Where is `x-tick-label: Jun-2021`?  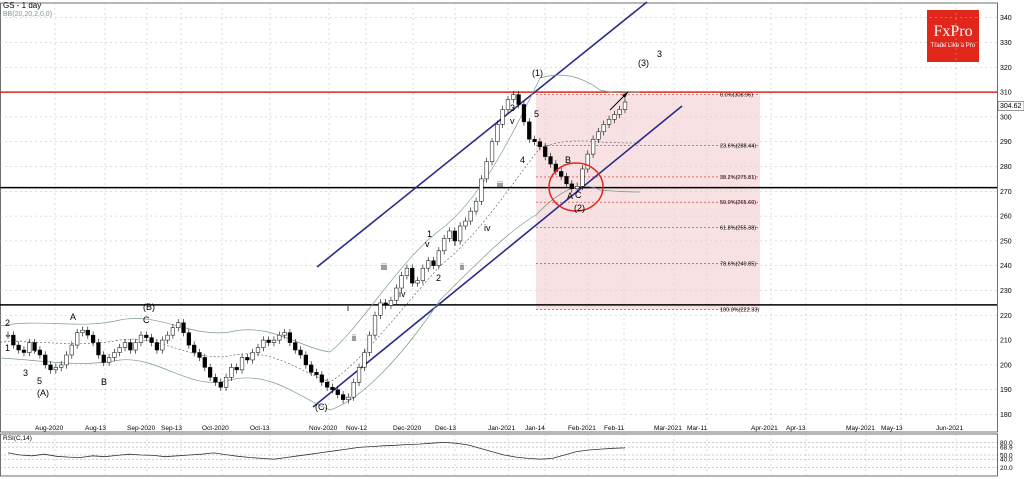
x-tick-label: Jun-2021 is located at coordinates (949, 428).